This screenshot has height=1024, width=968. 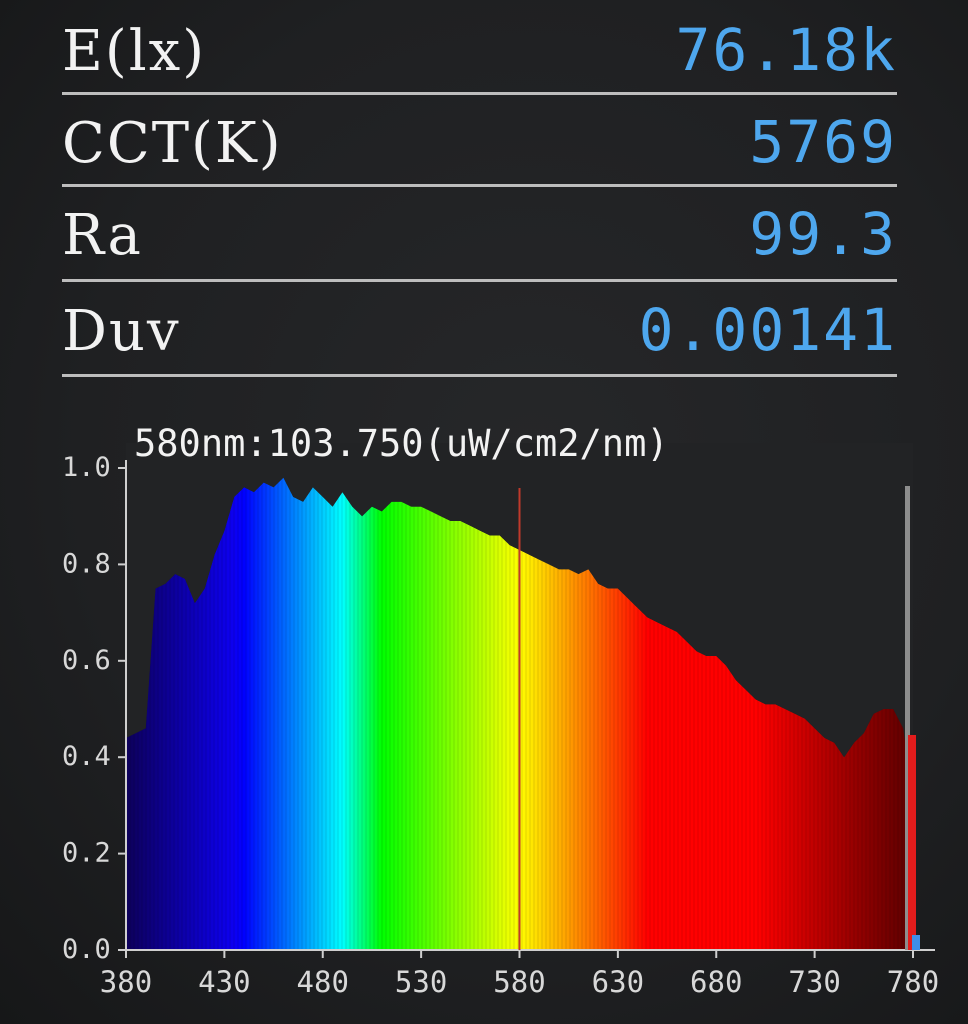 I want to click on cct-label: CCT(K), so click(x=172, y=143).